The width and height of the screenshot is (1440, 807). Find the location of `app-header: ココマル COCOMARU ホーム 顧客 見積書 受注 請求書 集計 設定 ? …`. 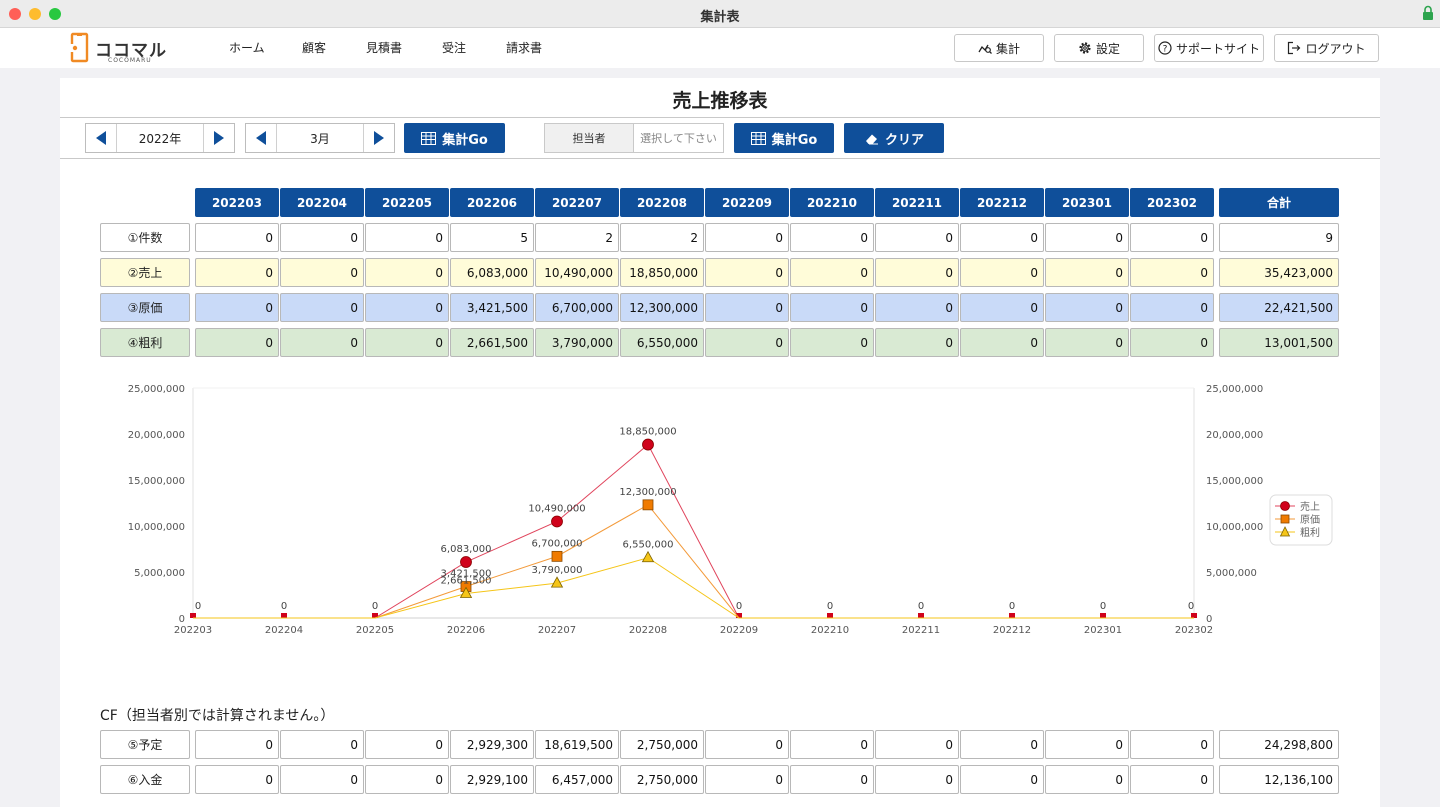

app-header: ココマル COCOMARU ホーム 顧客 見積書 受注 請求書 集計 設定 ? … is located at coordinates (720, 48).